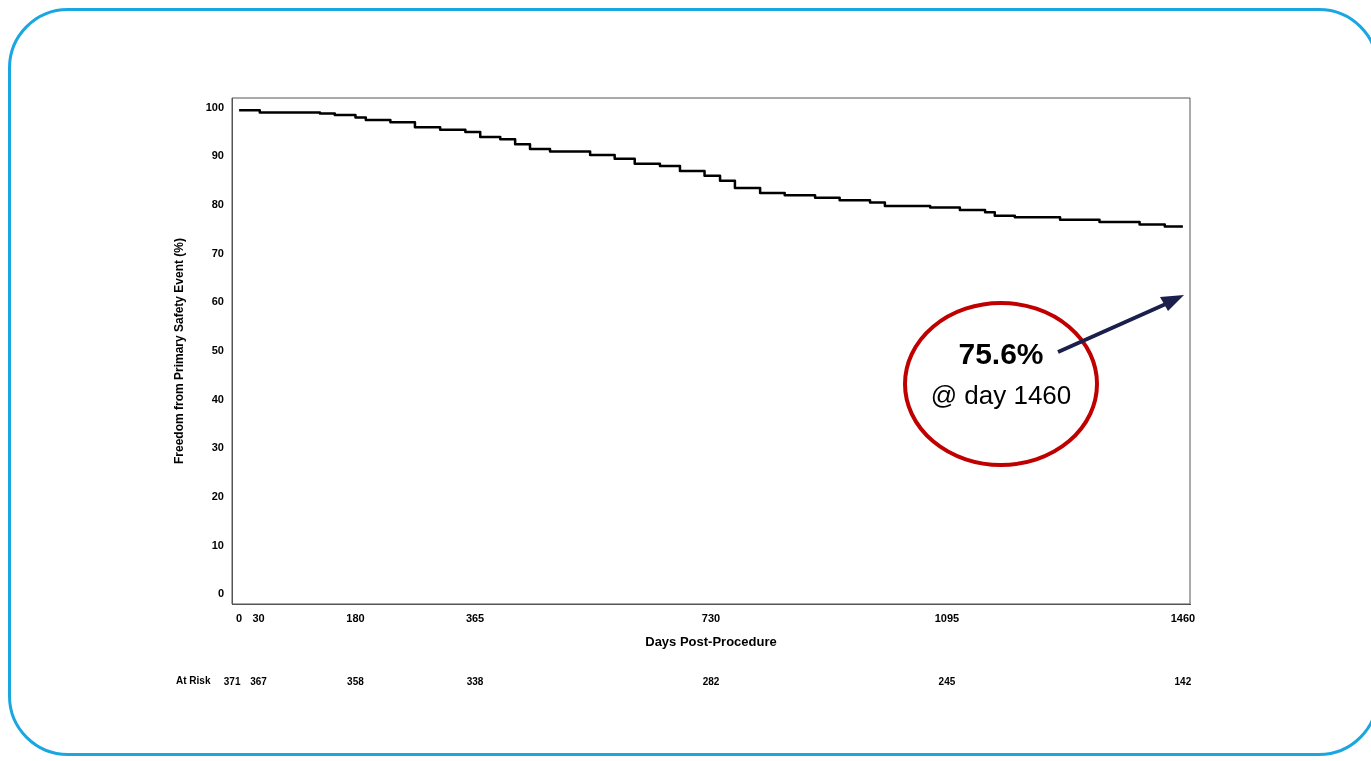 The image size is (1371, 761). What do you see at coordinates (217, 301) in the screenshot?
I see `y-tick-label: 60` at bounding box center [217, 301].